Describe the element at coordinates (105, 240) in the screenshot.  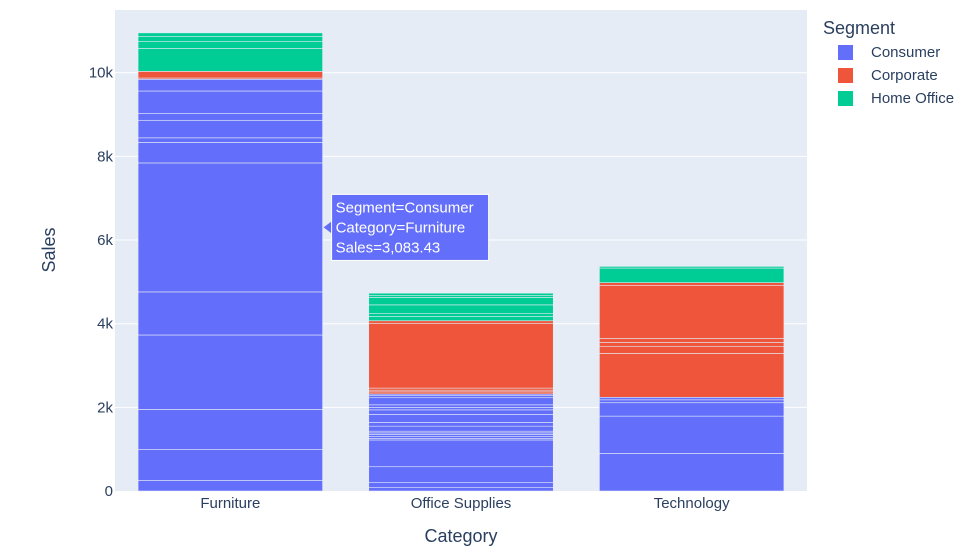
I see `y-tick-label: 6k` at that location.